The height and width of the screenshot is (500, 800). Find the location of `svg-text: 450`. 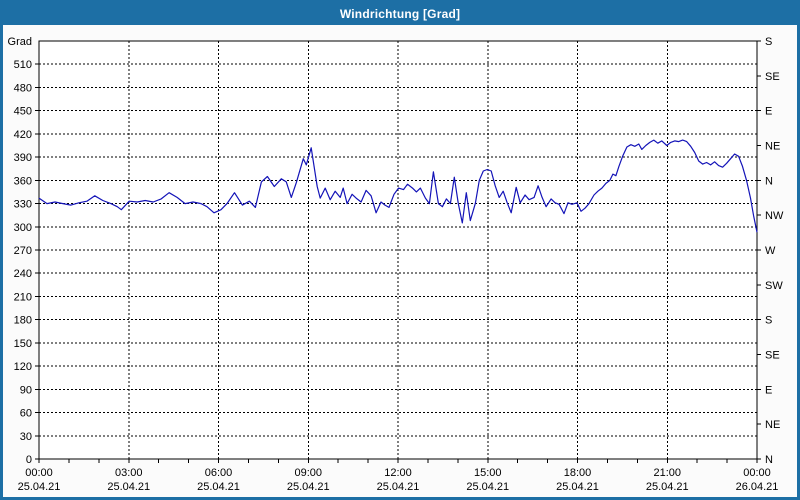

svg-text: 450 is located at coordinates (23, 112).